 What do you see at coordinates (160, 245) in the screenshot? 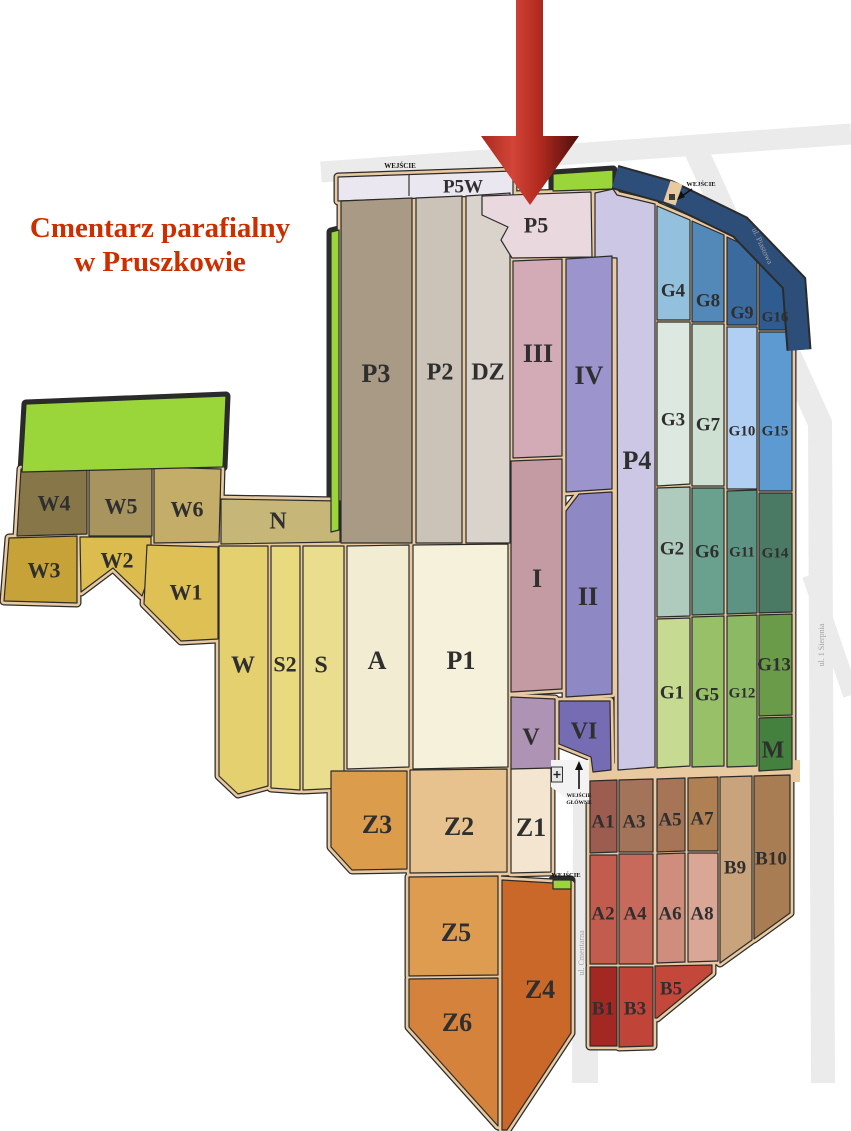
I see `map-title: Cmentarz parafialny w Pruszkowie` at bounding box center [160, 245].